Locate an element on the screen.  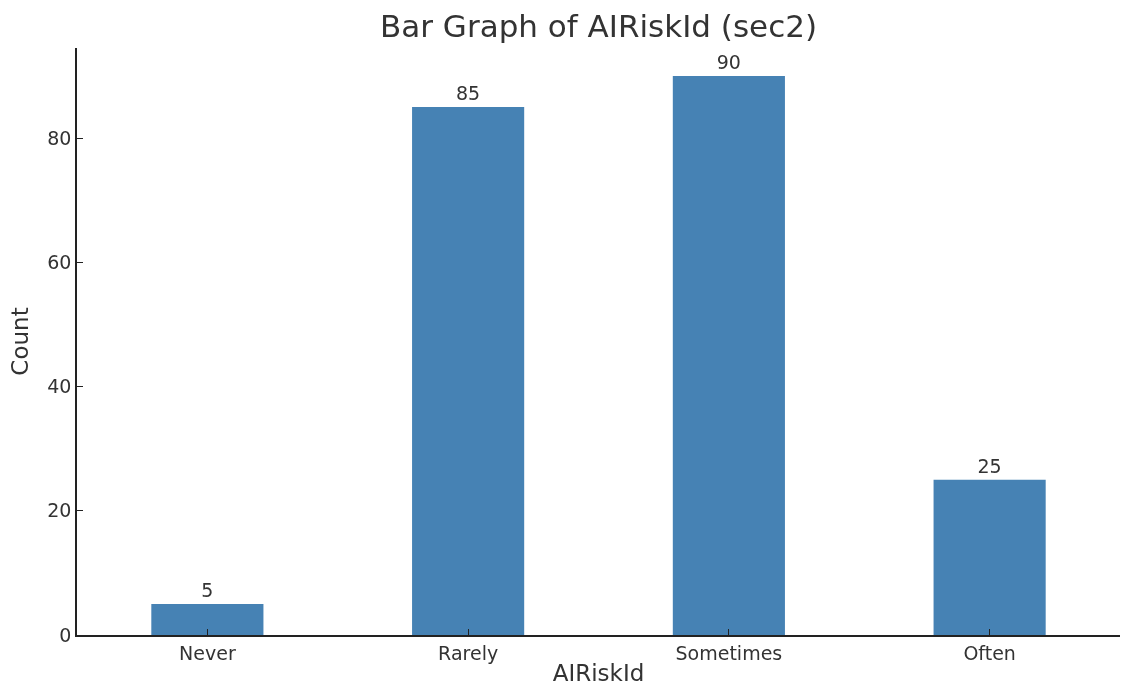
y-tick-label: 20 is located at coordinates (59, 510).